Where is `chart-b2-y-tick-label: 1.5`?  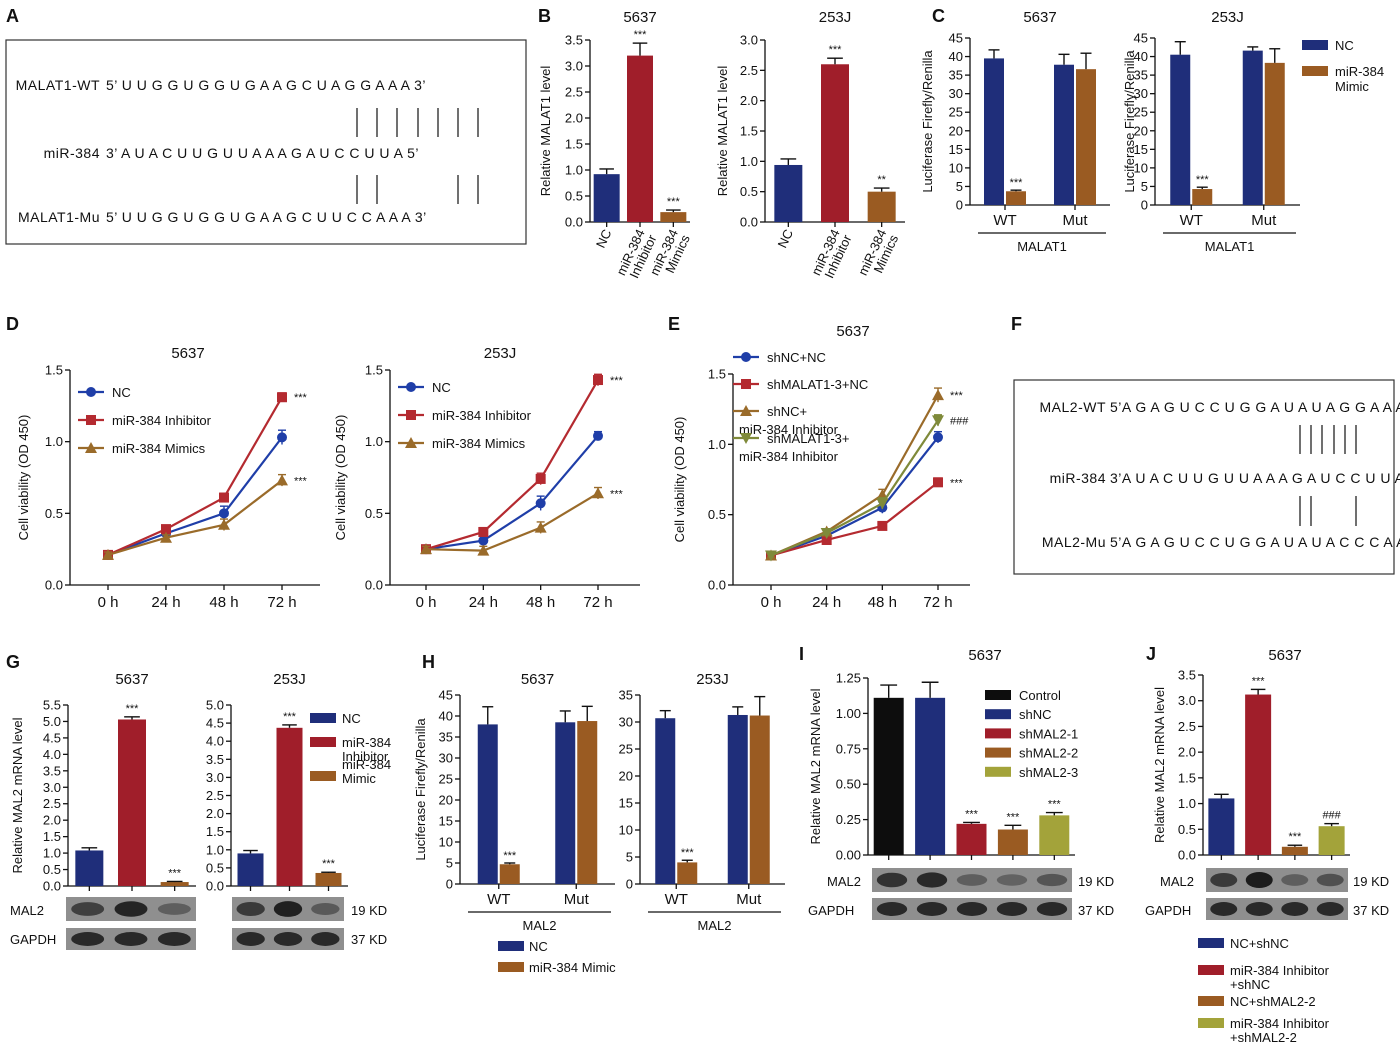 chart-b2-y-tick-label: 1.5 is located at coordinates (749, 131).